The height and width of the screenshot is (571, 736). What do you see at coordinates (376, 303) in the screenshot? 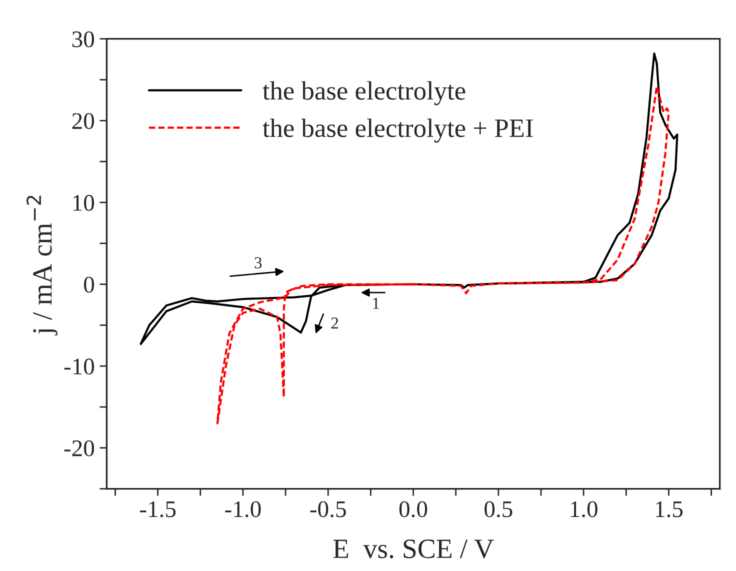
I see `annotation: 1` at bounding box center [376, 303].